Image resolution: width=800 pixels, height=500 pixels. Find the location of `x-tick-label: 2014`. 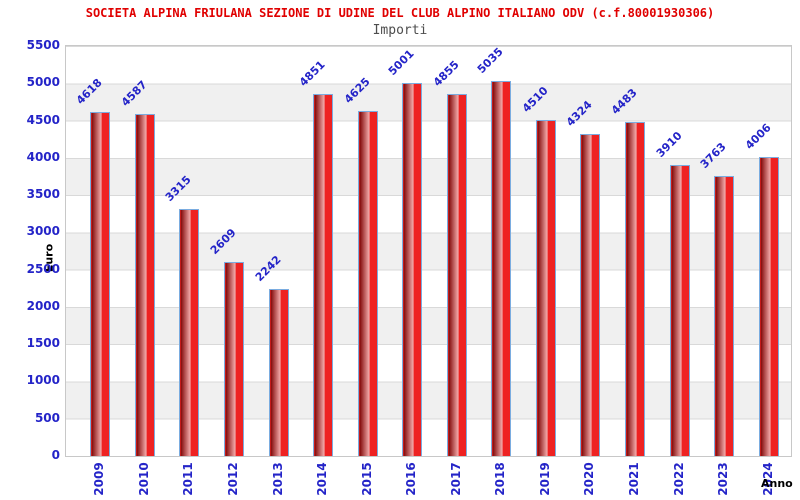

x-tick-label: 2014 is located at coordinates (322, 479).